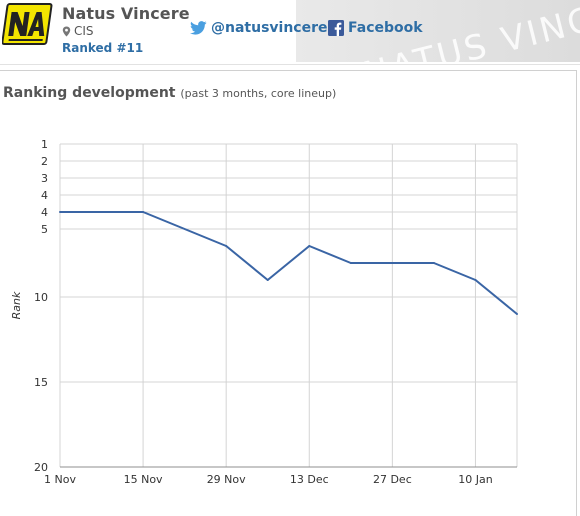  What do you see at coordinates (60, 479) in the screenshot?
I see `x-tick-label: 1 Nov` at bounding box center [60, 479].